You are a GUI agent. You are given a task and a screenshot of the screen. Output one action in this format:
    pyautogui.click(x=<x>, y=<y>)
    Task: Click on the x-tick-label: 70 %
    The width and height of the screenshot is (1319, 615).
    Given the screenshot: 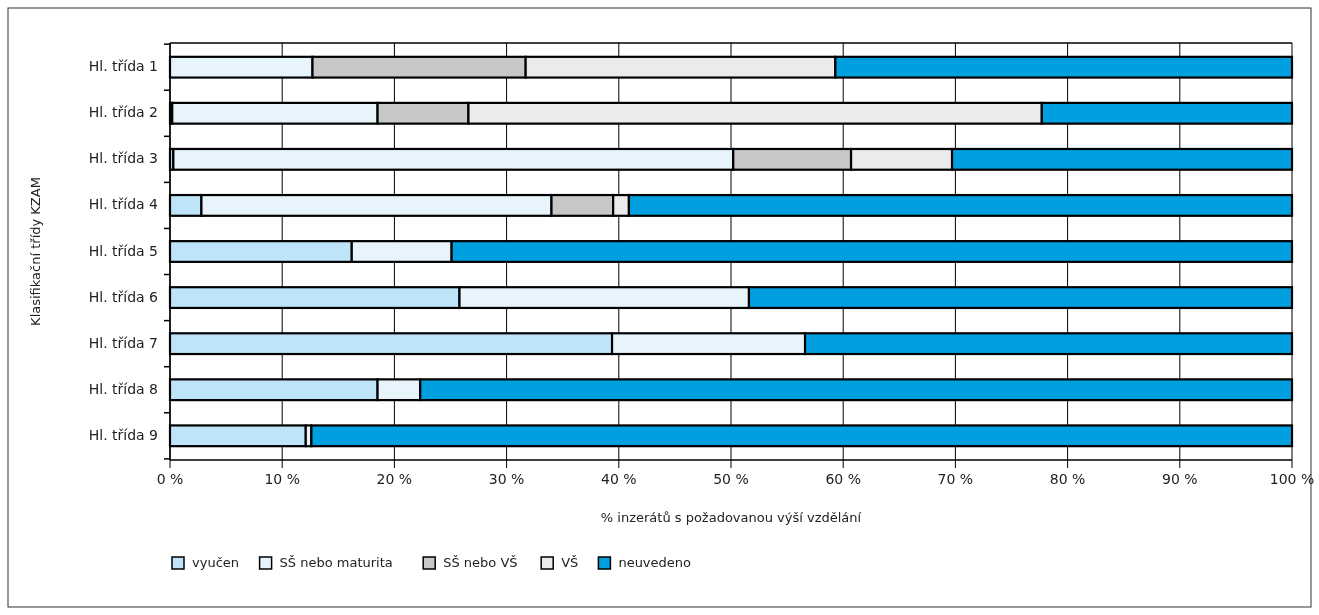 What is the action you would take?
    pyautogui.click(x=955, y=479)
    